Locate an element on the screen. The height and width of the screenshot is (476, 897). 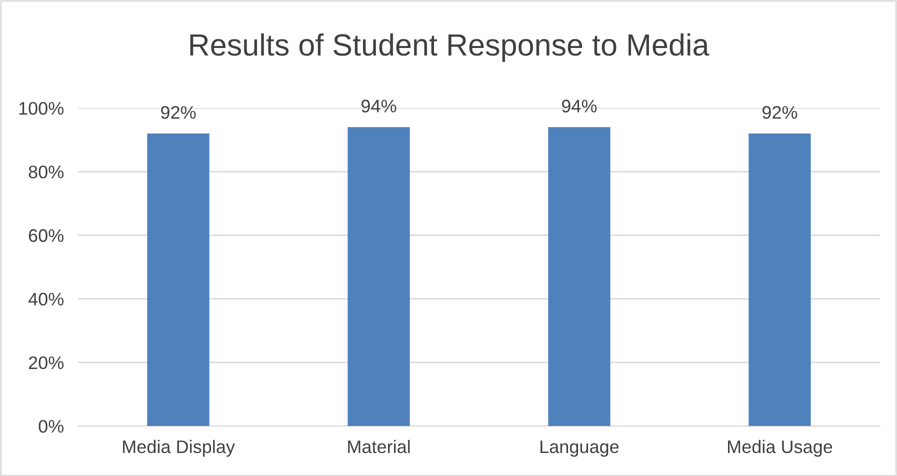
y-tick-label: 100% is located at coordinates (41, 108).